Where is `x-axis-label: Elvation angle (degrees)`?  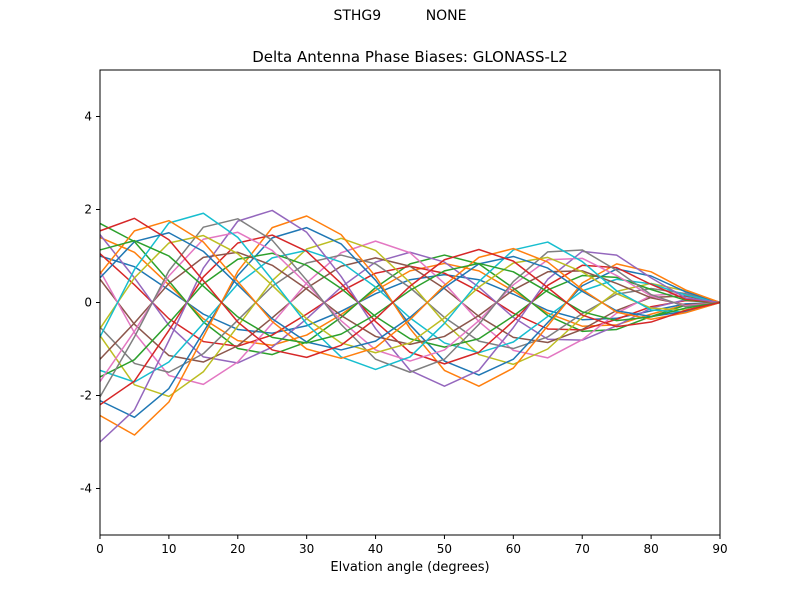 x-axis-label: Elvation angle (degrees) is located at coordinates (410, 567).